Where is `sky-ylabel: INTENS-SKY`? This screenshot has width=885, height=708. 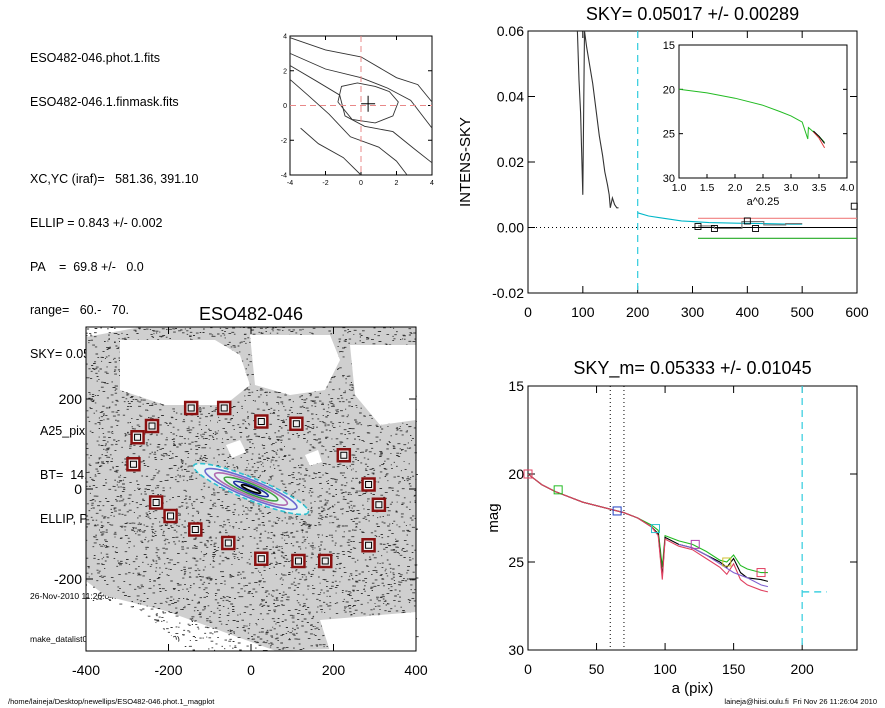
sky-ylabel: INTENS-SKY is located at coordinates (465, 162).